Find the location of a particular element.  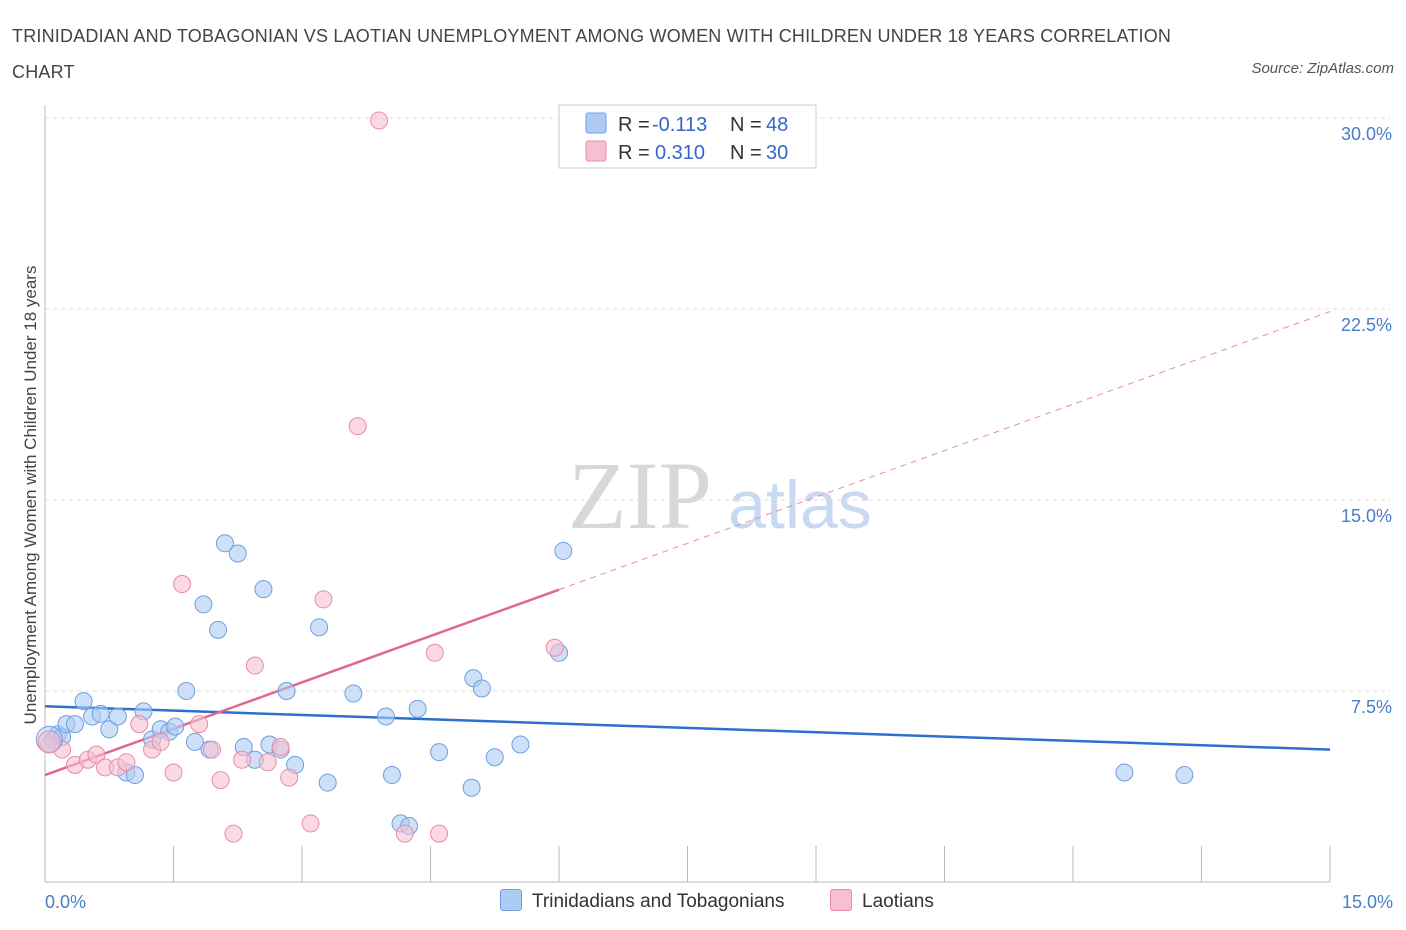

correlation-legend: R = -0.113 N = 48 R = 0.310 N = 30 is located at coordinates (687, 136).